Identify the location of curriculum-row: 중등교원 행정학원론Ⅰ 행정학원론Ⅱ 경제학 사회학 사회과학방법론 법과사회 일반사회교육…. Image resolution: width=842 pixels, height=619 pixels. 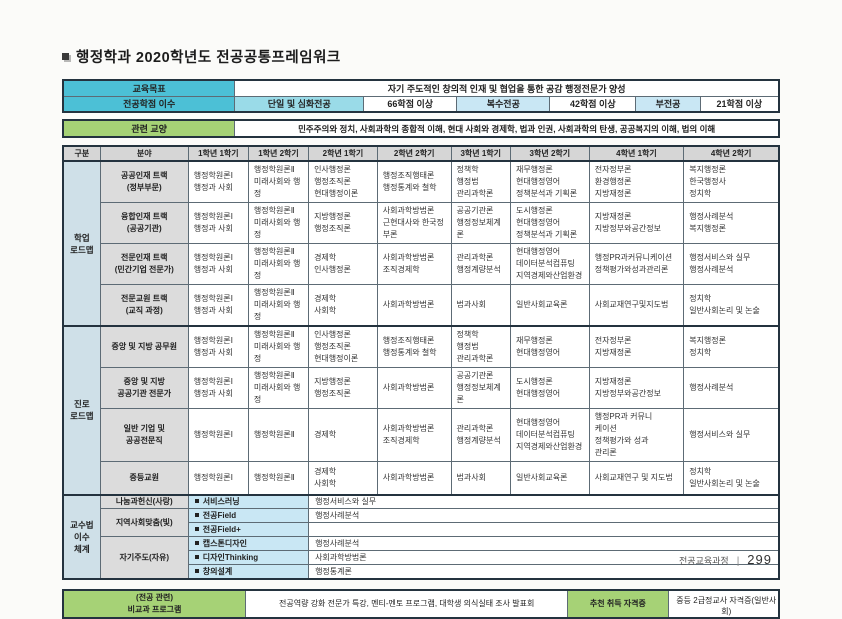
(421, 478).